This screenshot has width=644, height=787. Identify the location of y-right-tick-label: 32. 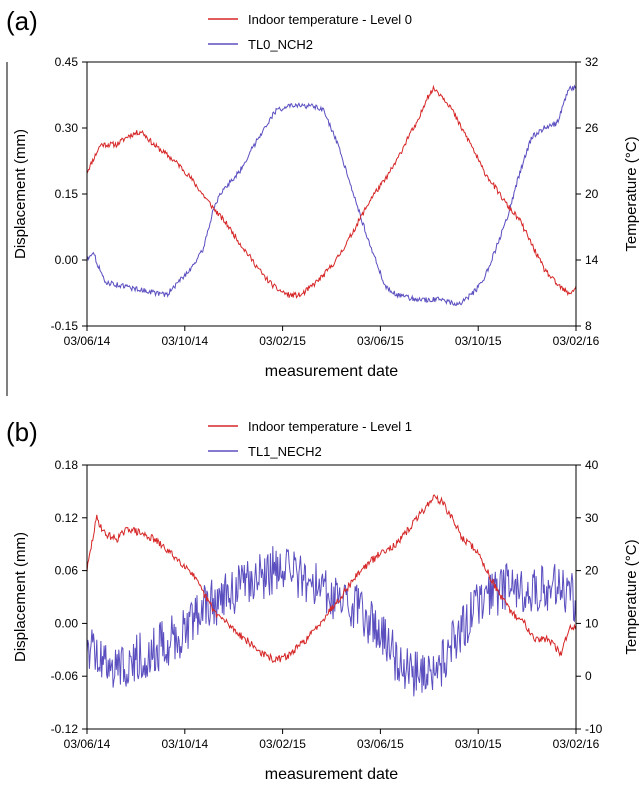
(592, 62).